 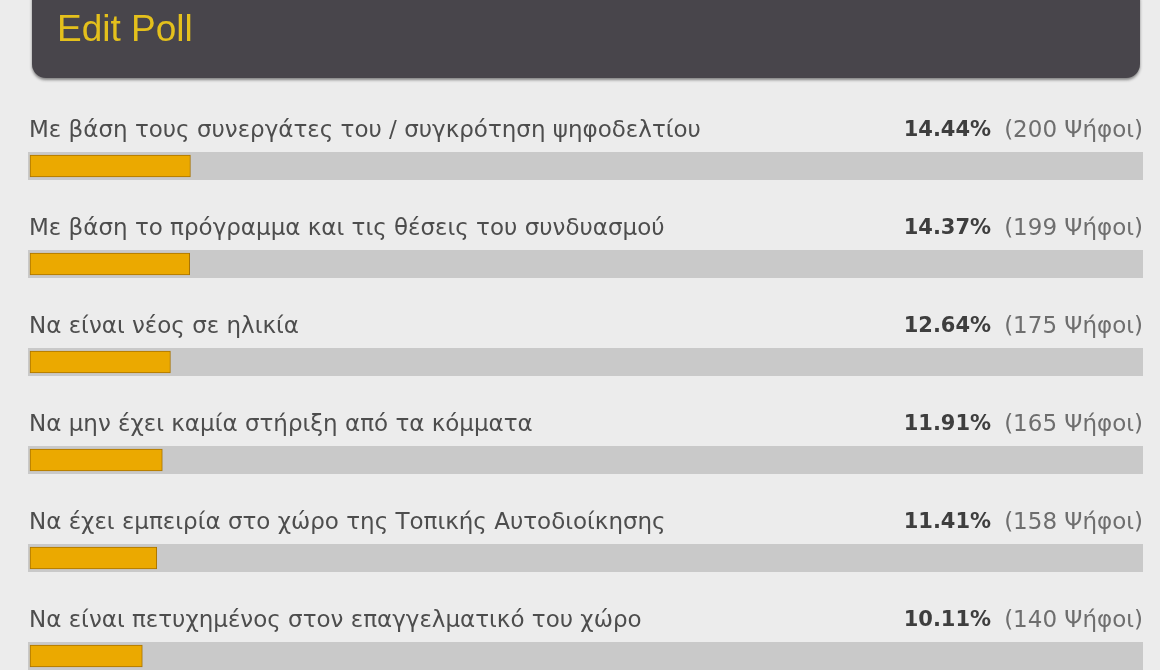 What do you see at coordinates (1023, 324) in the screenshot?
I see `data-label: 12.64% (175 Ψήφοι)` at bounding box center [1023, 324].